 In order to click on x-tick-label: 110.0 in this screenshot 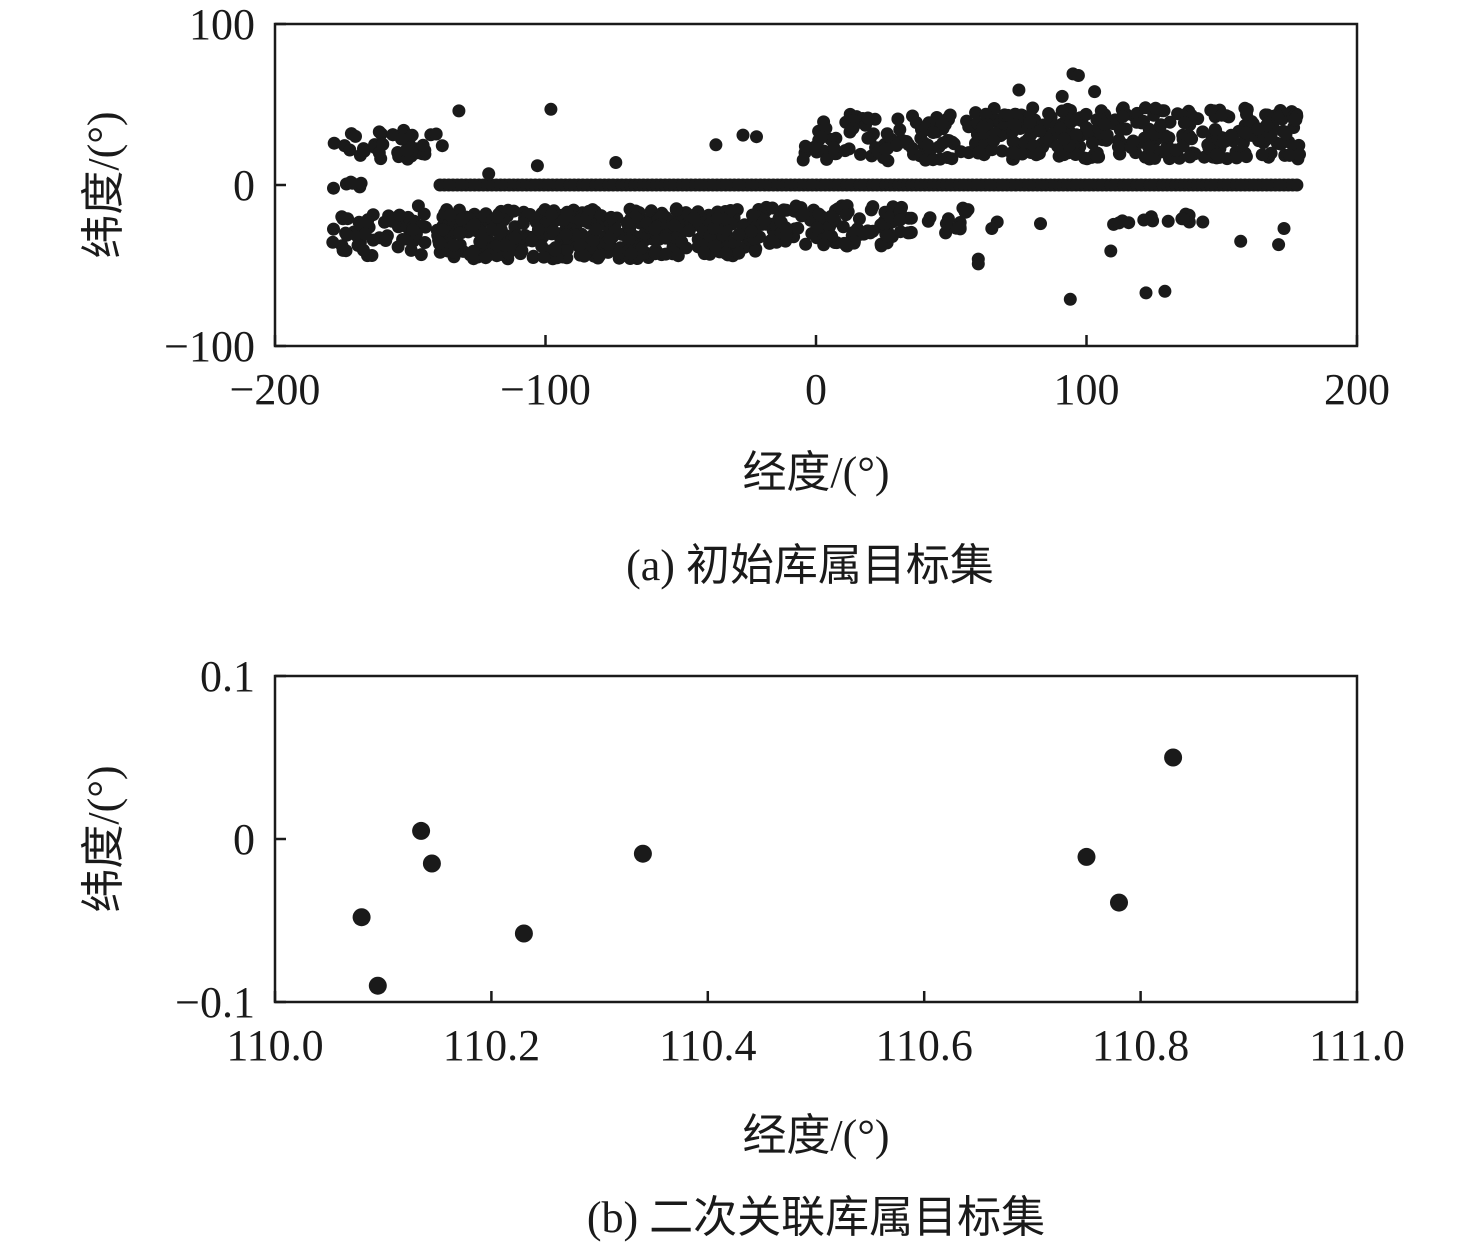, I will do `click(274, 1045)`.